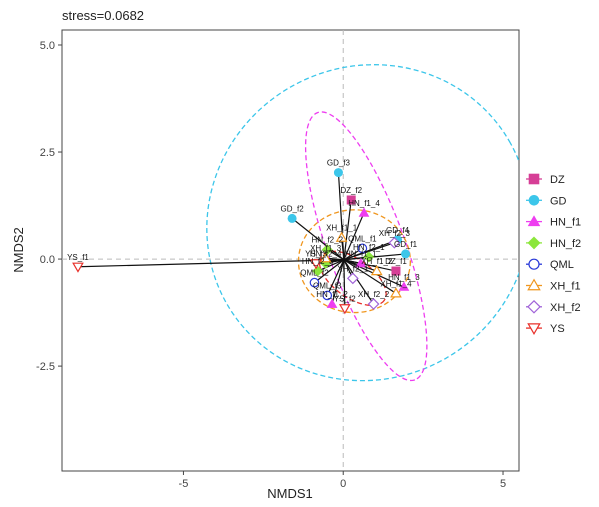  I want to click on legend-item-xh-f2: XH_f2, so click(553, 306).